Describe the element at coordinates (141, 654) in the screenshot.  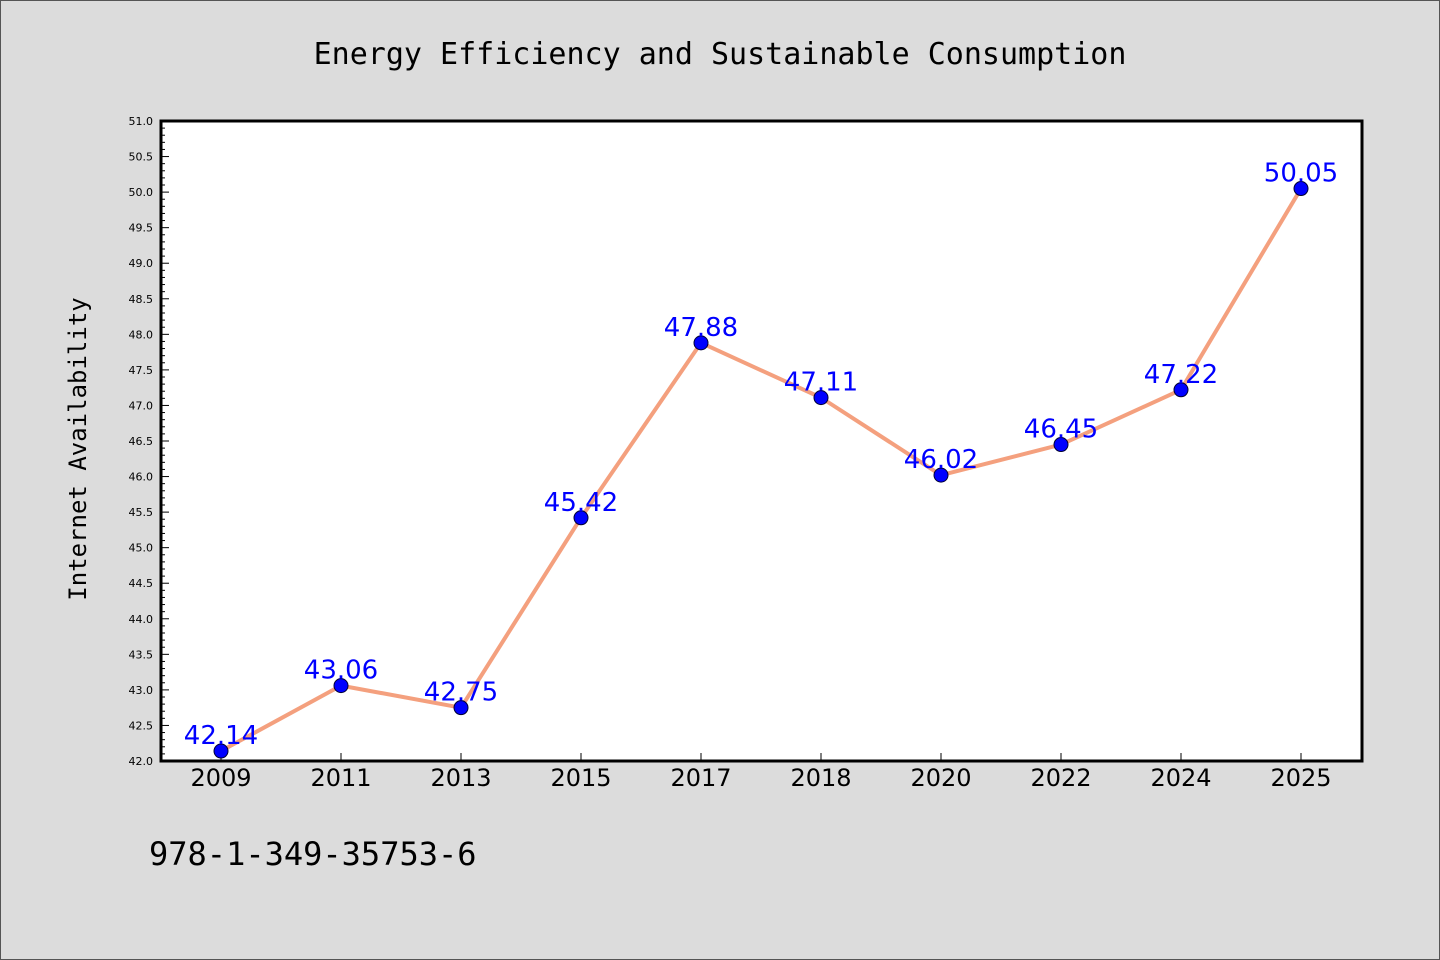
I see `y-tick-label: 43.5` at that location.